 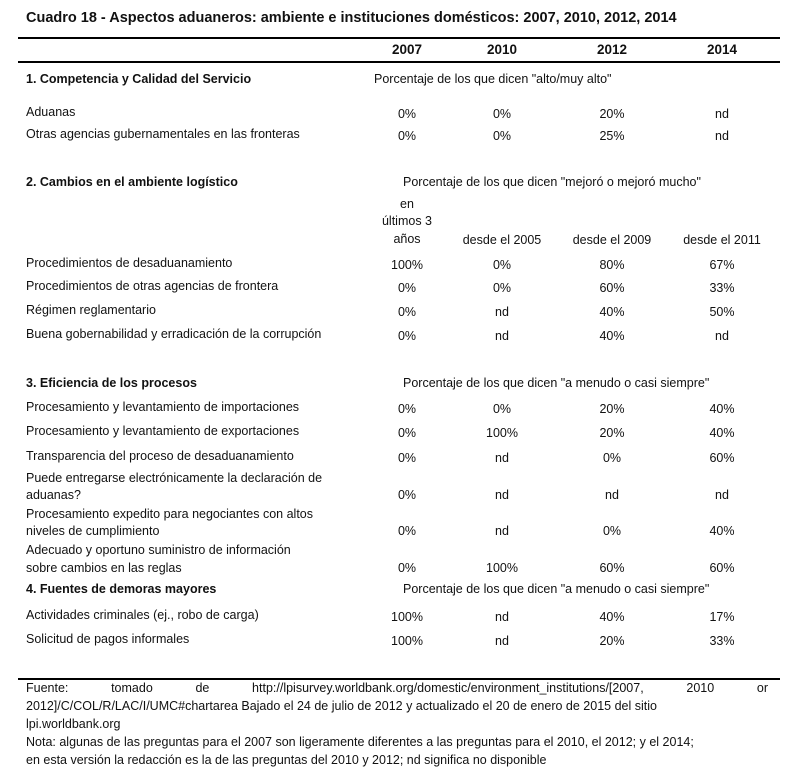 I want to click on period-header: desde el 2011, so click(x=722, y=240).